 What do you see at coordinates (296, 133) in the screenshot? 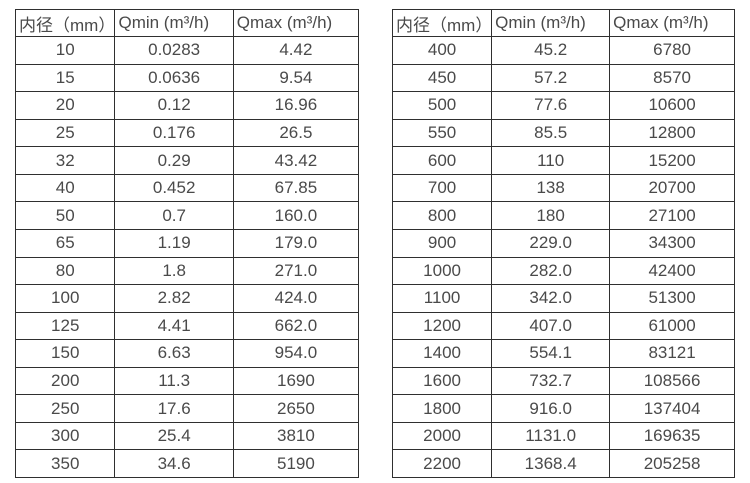
I see `cell-qmax: 26.5` at bounding box center [296, 133].